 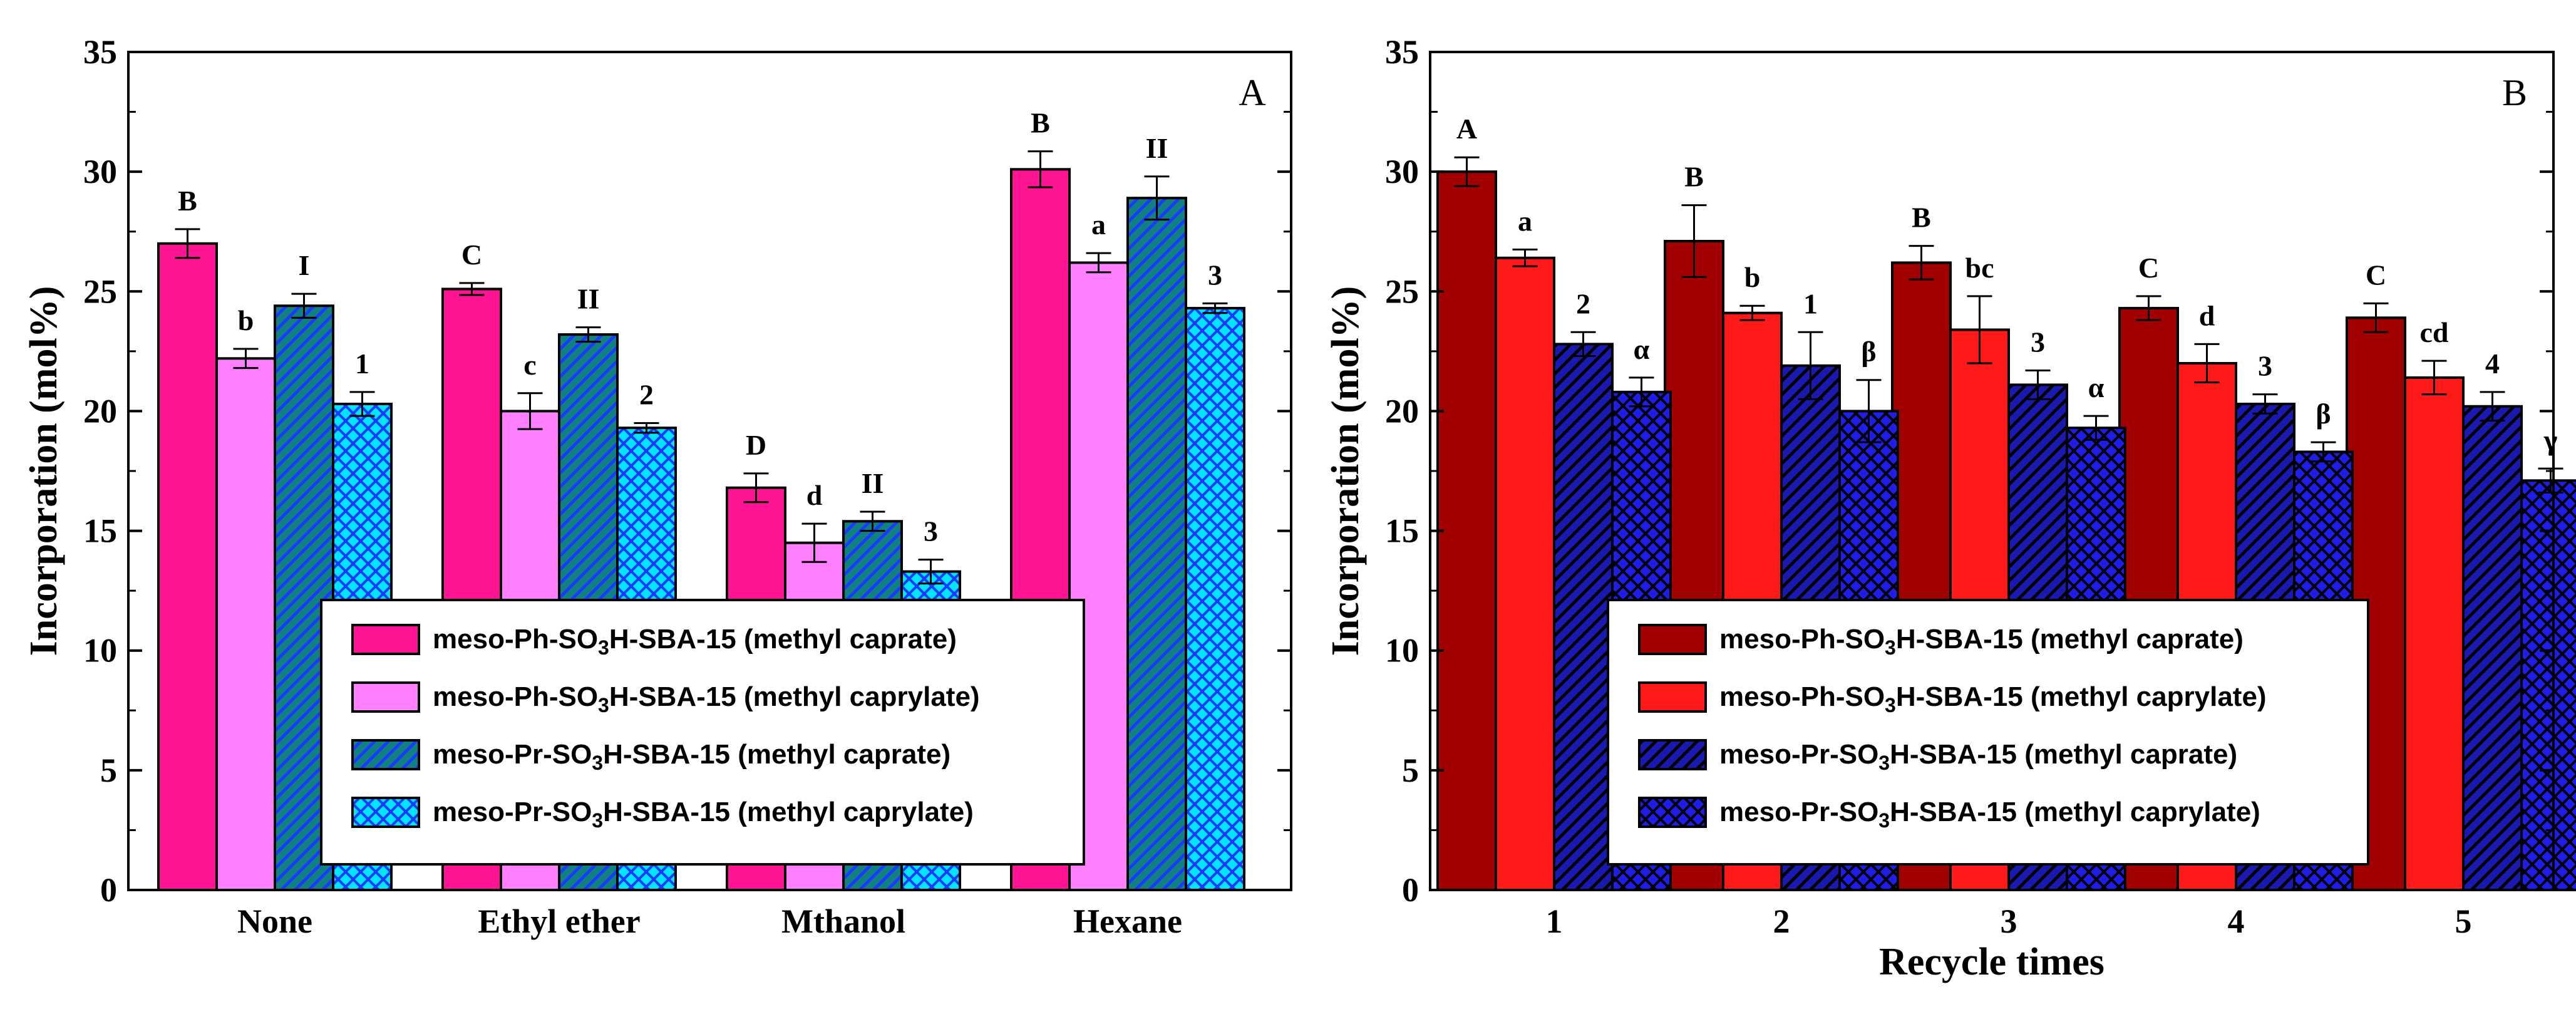 What do you see at coordinates (2492, 364) in the screenshot?
I see `significance-label-2-4: 4` at bounding box center [2492, 364].